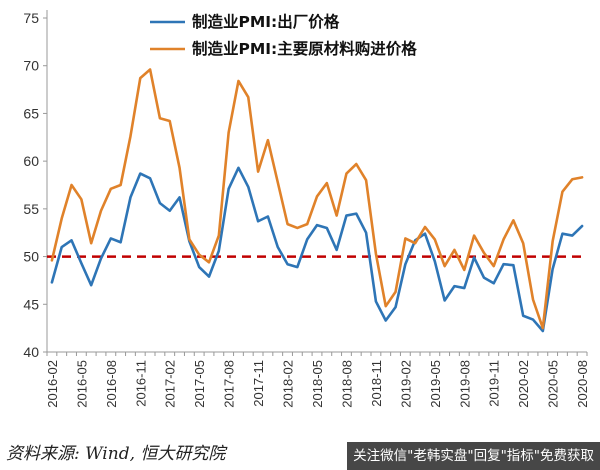  Describe the element at coordinates (523, 384) in the screenshot. I see `x-tick-label: 2020-02` at that location.